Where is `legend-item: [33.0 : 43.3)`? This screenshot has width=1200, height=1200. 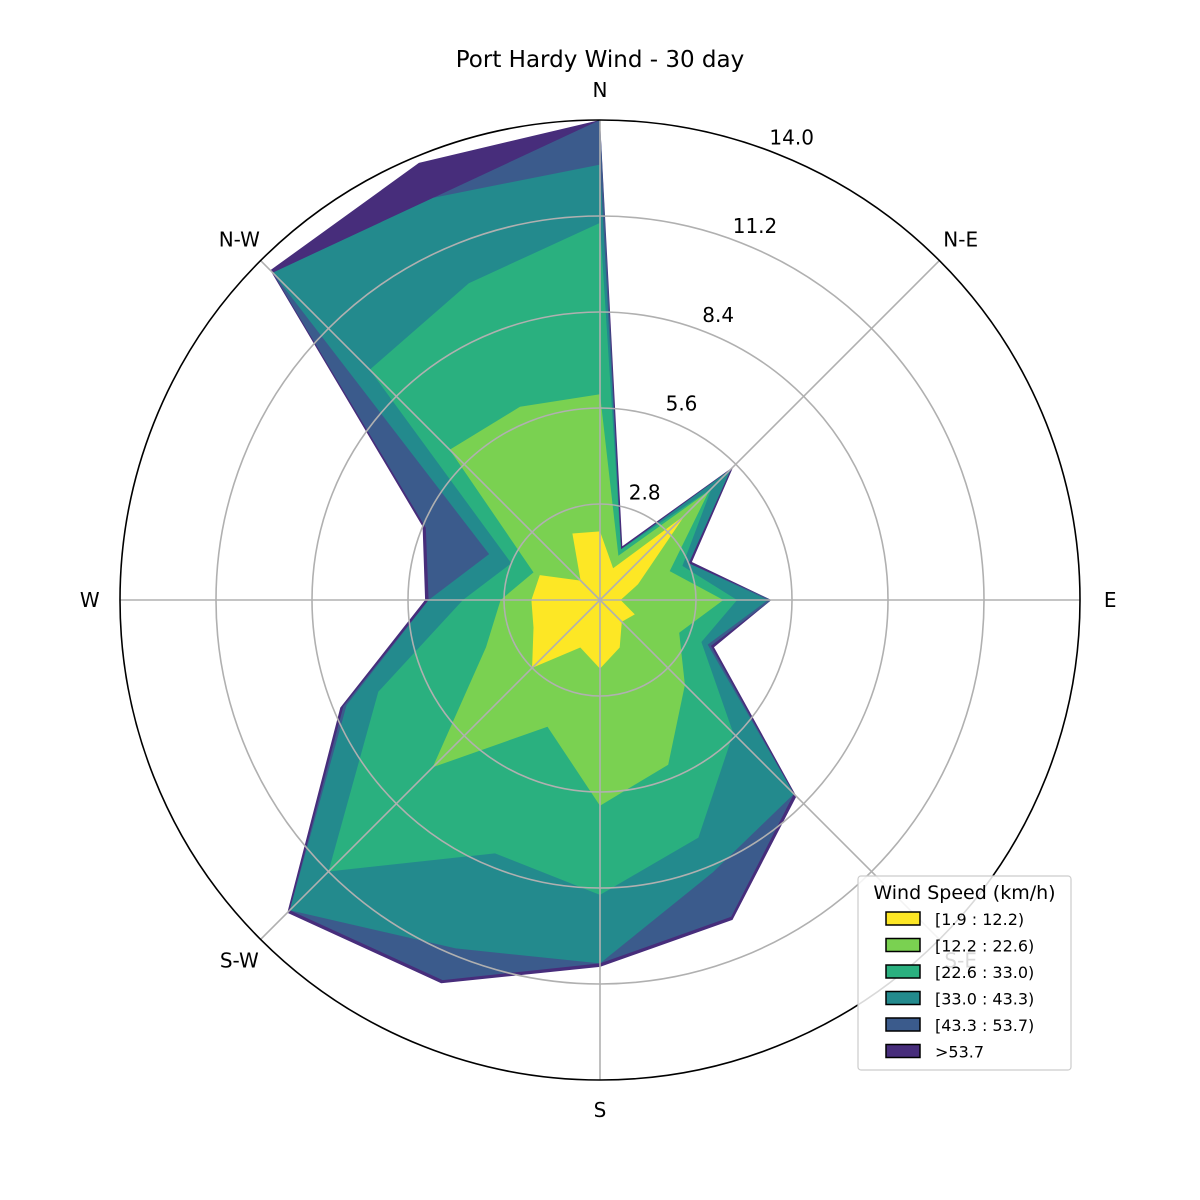
legend-item: [33.0 : 43.3) is located at coordinates (959, 999).